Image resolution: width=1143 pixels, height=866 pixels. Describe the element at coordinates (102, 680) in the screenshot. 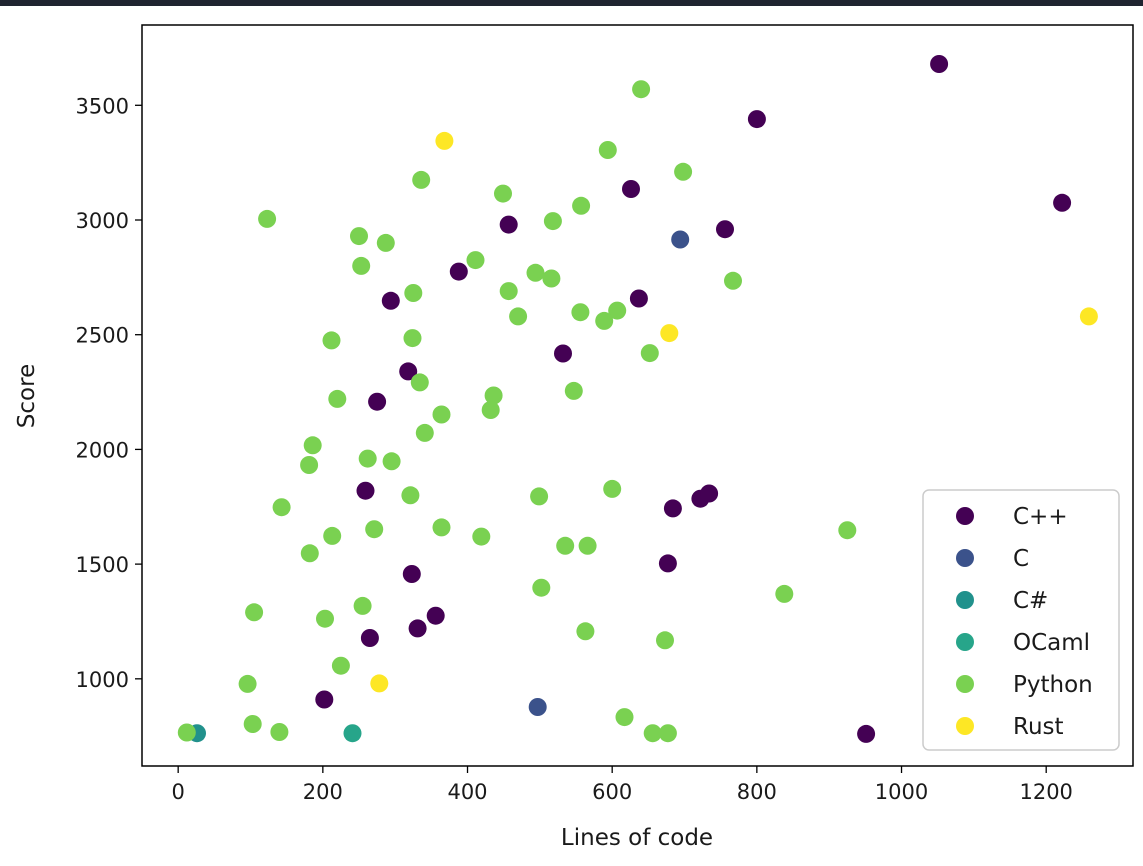

I see `y-tick-label-0: 1000` at that location.